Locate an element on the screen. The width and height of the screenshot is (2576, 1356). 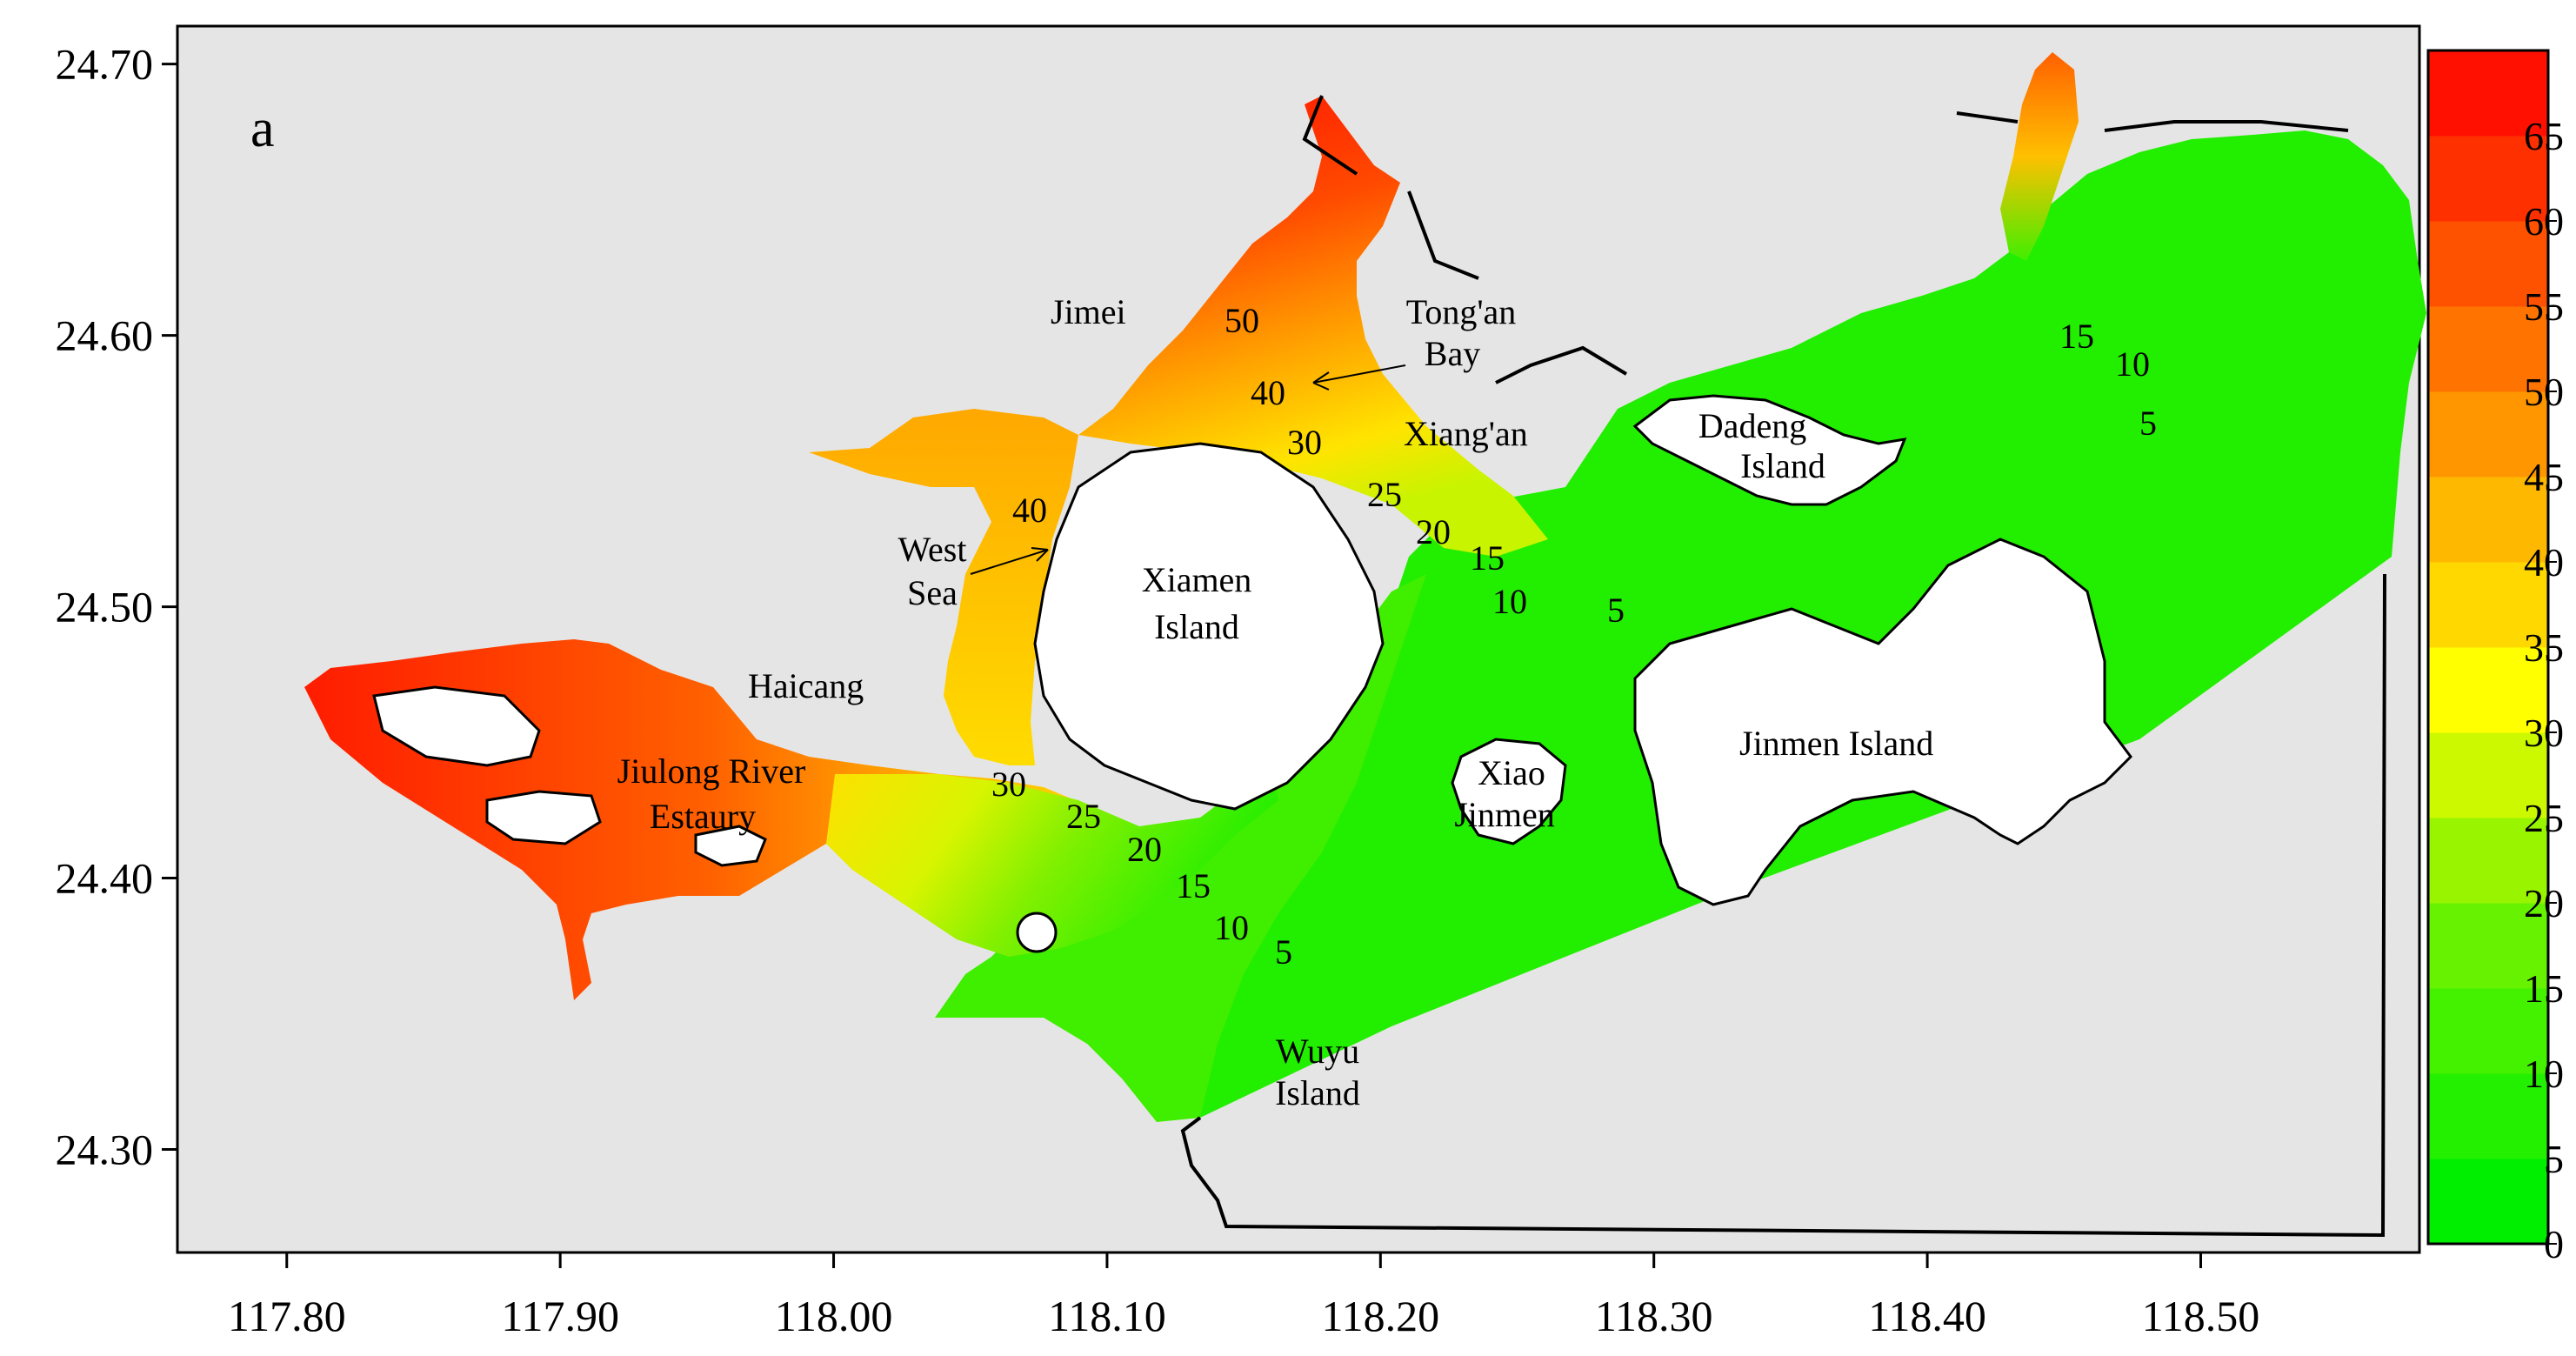
place-label-jinmen-island: Jinmen Island is located at coordinates (1836, 743).